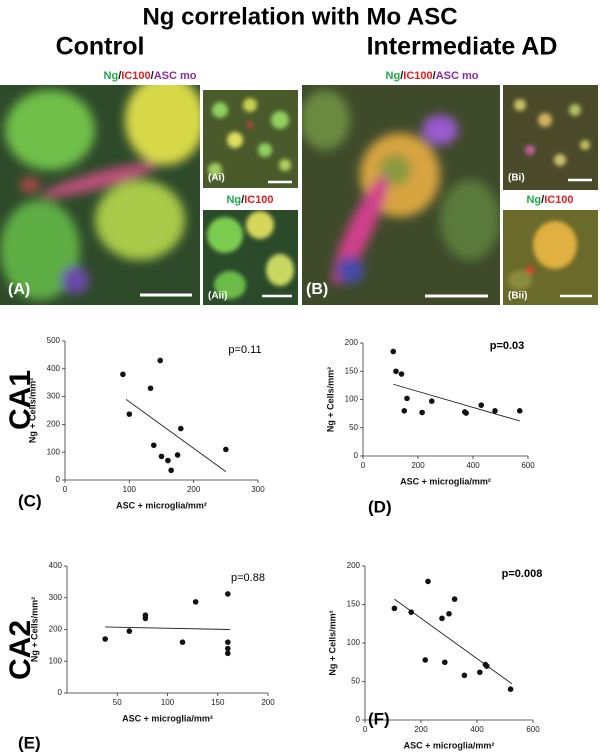 Image resolution: width=600 pixels, height=754 pixels. Describe the element at coordinates (56, 565) in the screenshot. I see `y-tick-label: 400` at that location.